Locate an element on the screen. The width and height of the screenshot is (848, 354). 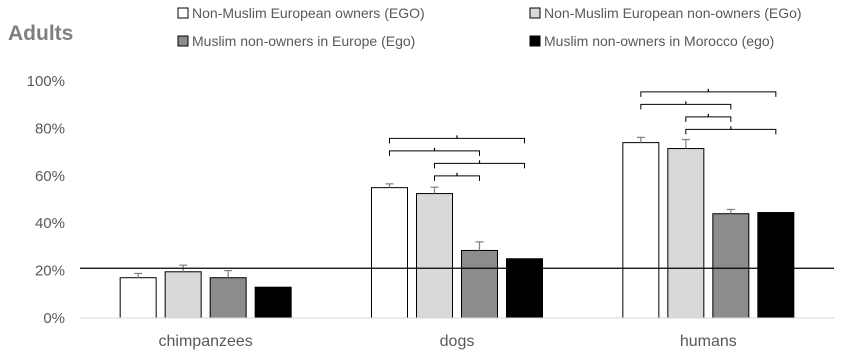
y-tick-label: 40% is located at coordinates (50, 223).